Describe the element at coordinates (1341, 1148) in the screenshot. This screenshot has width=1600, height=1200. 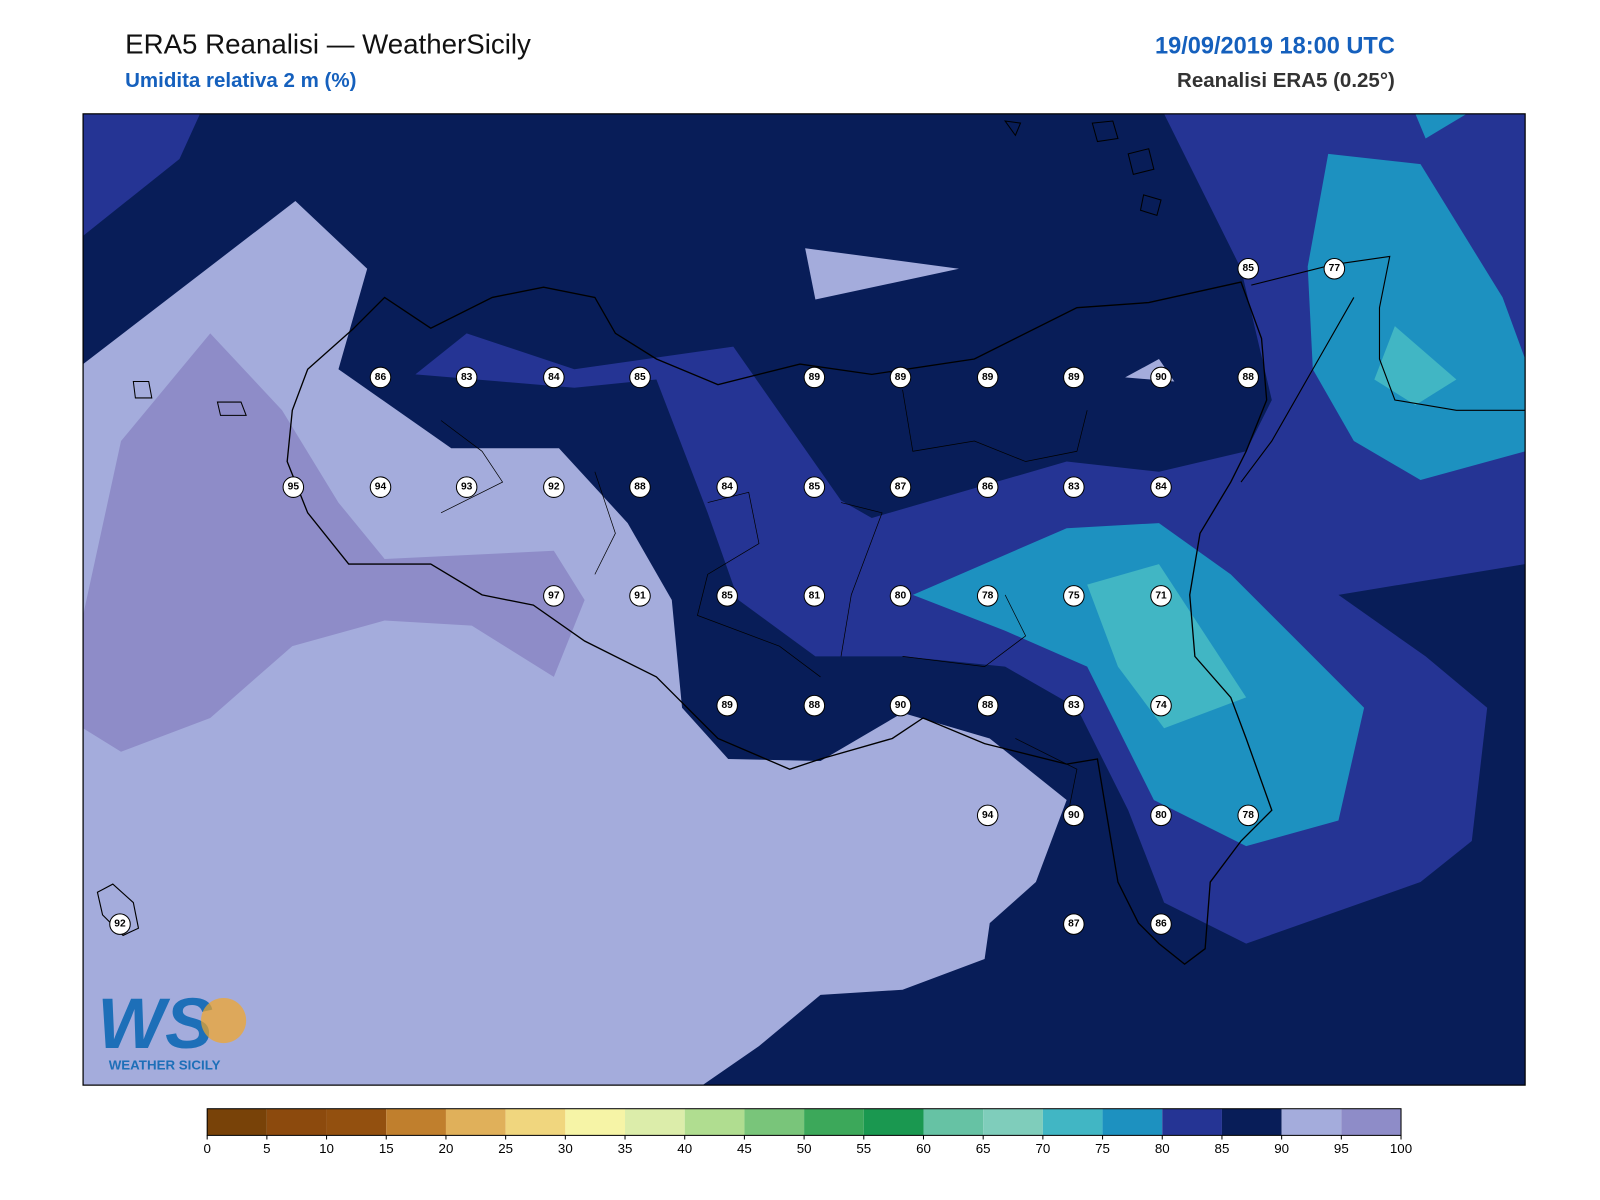
I see `colorbar-label: 95` at that location.